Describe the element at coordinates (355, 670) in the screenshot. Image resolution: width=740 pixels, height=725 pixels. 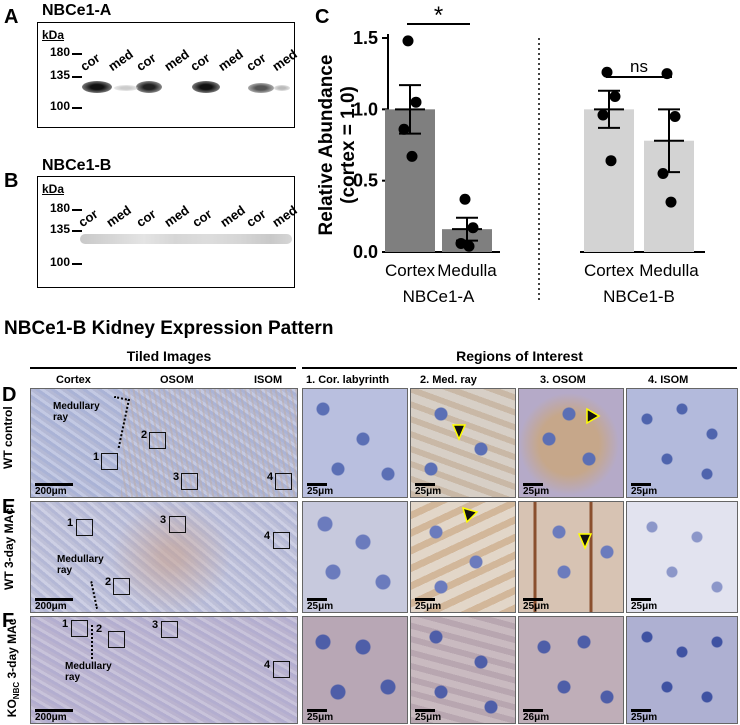
I see `roi-image-f1: 25μm` at that location.